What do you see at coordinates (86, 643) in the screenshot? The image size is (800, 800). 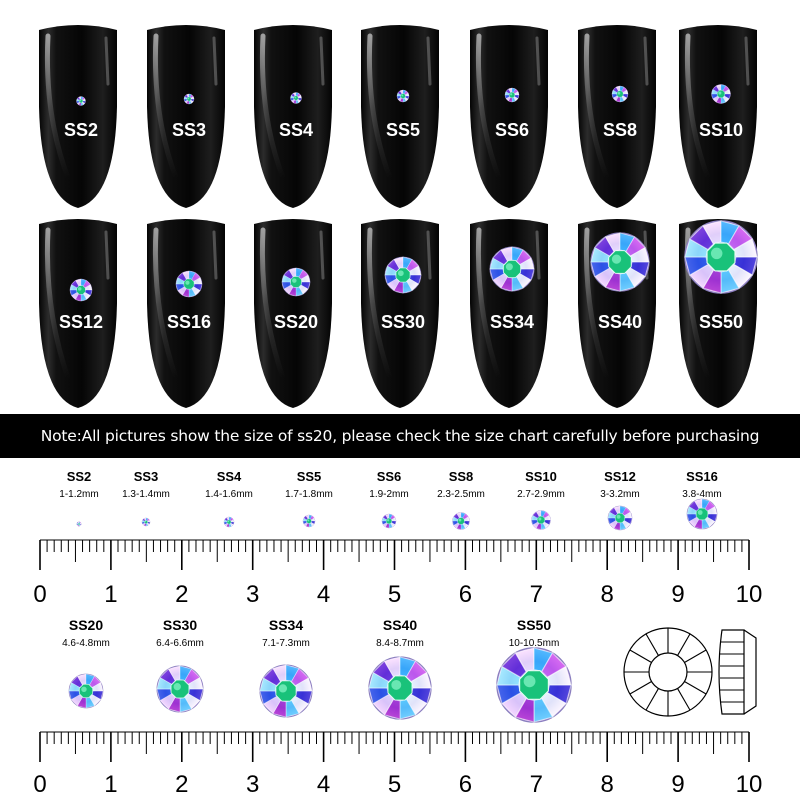 I see `size-range: 4.6-4.8mm` at bounding box center [86, 643].